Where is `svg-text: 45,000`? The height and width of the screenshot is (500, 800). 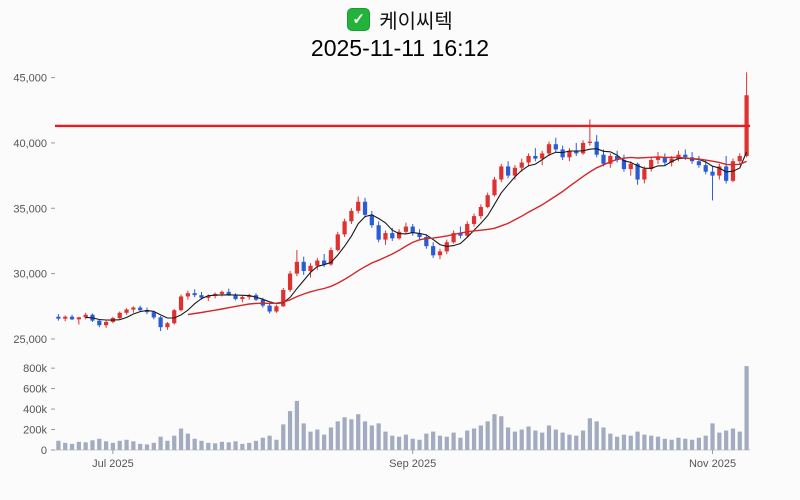 svg-text: 45,000 is located at coordinates (30, 79).